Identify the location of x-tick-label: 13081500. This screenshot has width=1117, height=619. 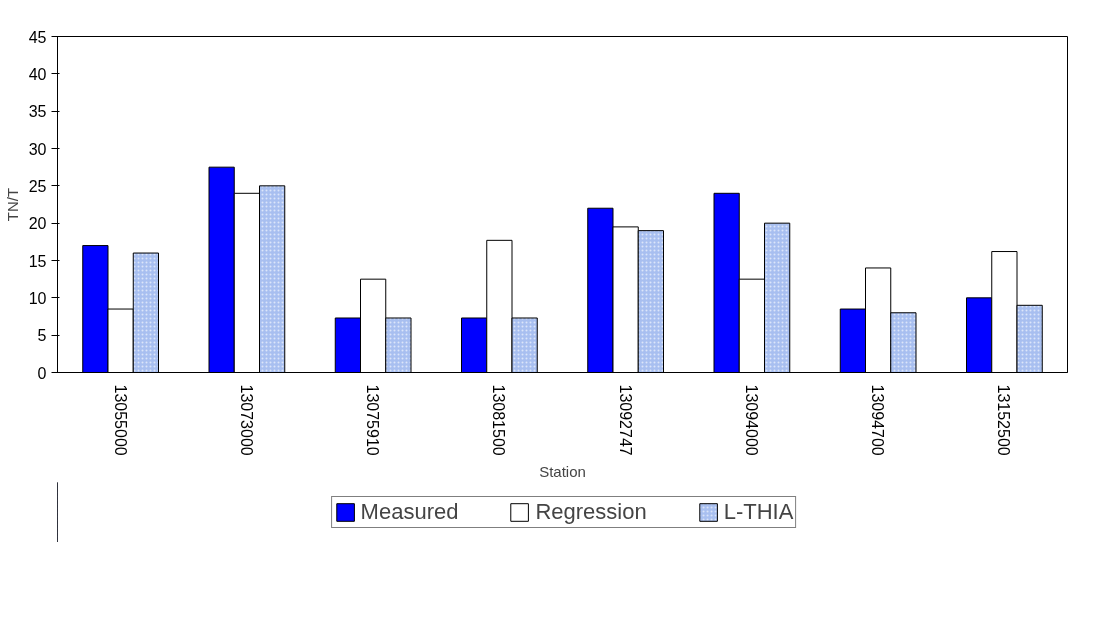
(499, 420).